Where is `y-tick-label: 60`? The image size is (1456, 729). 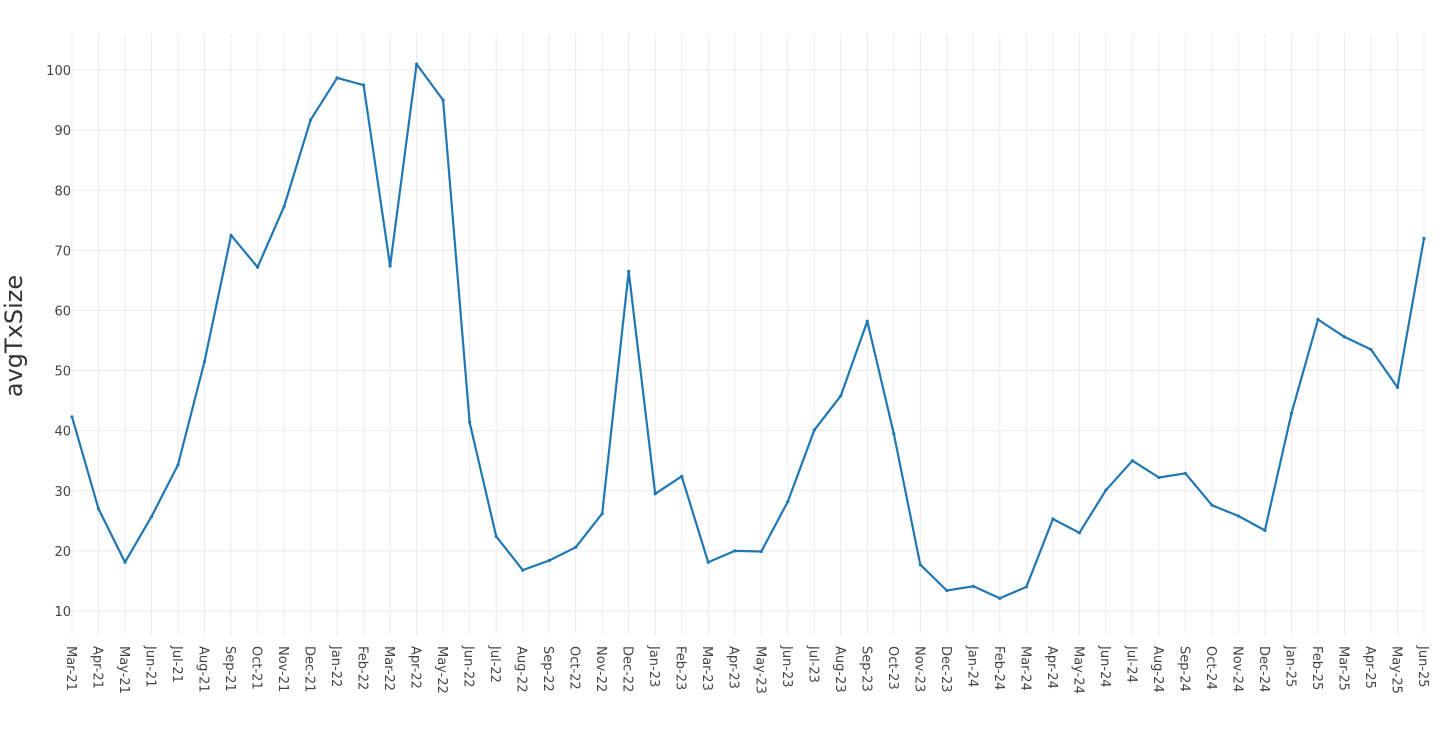 y-tick-label: 60 is located at coordinates (62, 311).